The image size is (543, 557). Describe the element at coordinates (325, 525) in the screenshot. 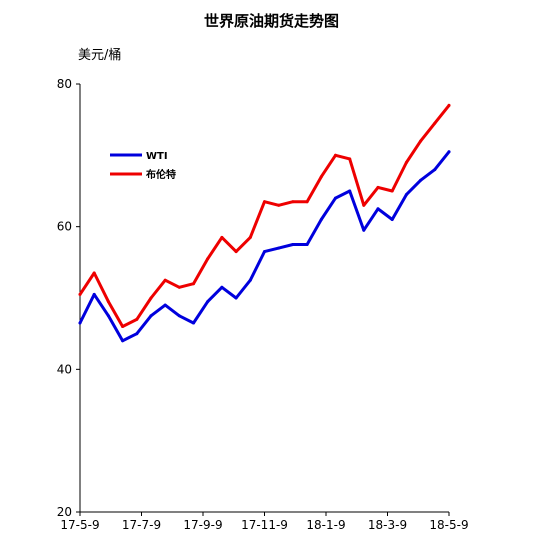

I see `x-tick-label: 18-1-9` at that location.